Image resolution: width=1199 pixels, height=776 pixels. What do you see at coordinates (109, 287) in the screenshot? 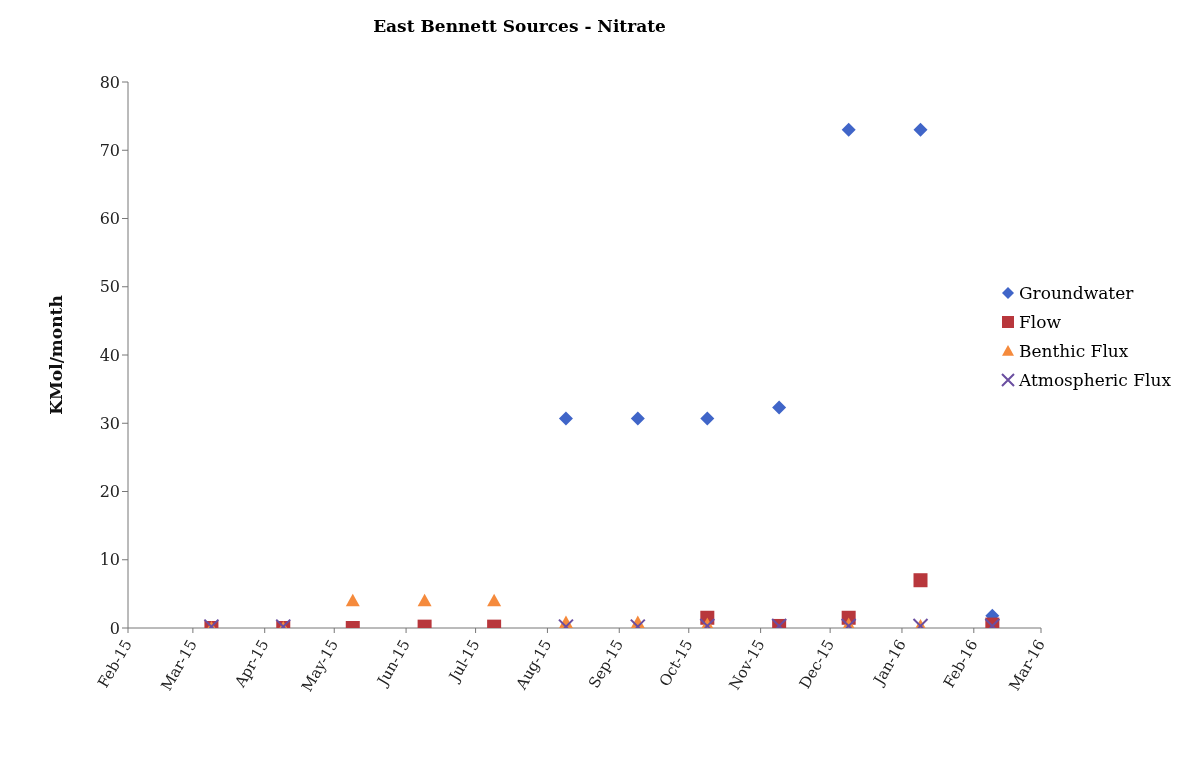
I see `y-tick-label: 50` at bounding box center [109, 287].